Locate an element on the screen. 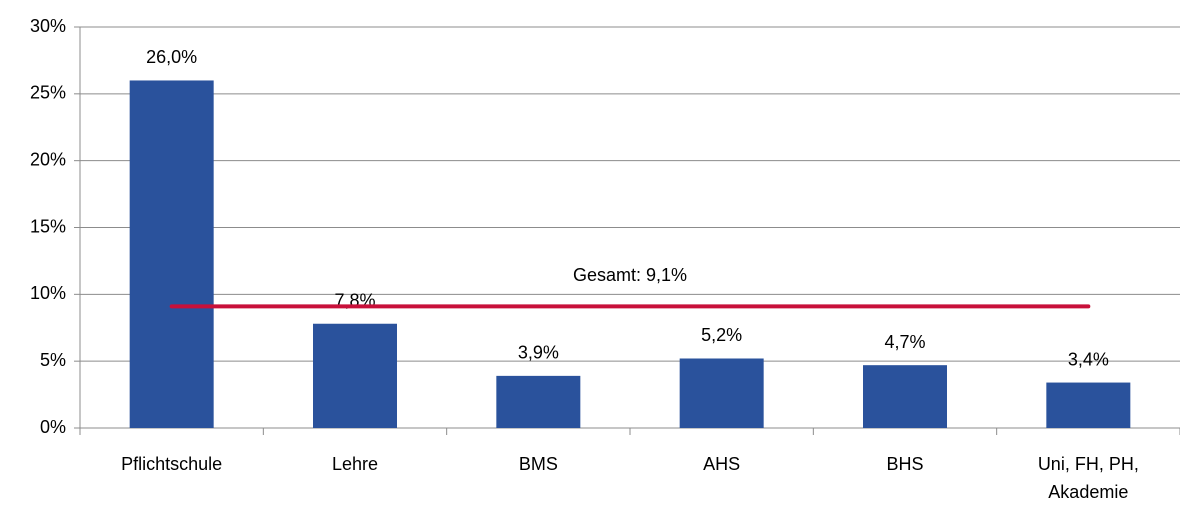 The width and height of the screenshot is (1180, 506). y-tick-label: 25% is located at coordinates (48, 93).